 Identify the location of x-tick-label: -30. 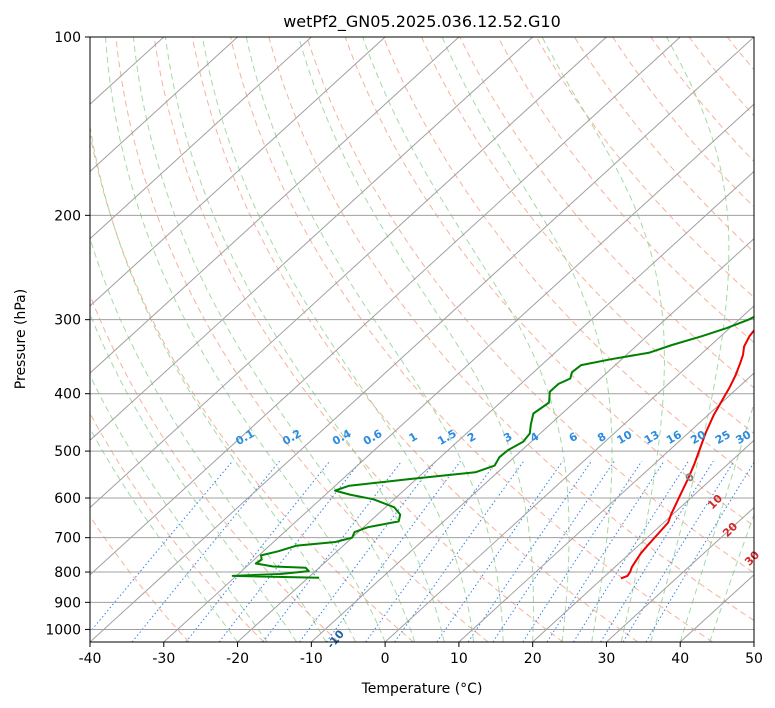
(163, 659).